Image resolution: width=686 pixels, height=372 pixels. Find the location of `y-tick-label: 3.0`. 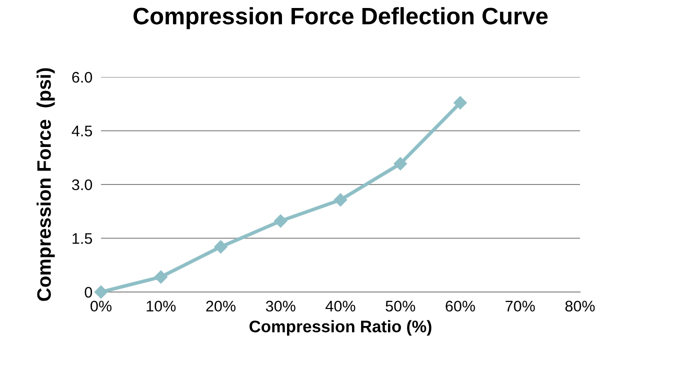

y-tick-label: 3.0 is located at coordinates (82, 184).